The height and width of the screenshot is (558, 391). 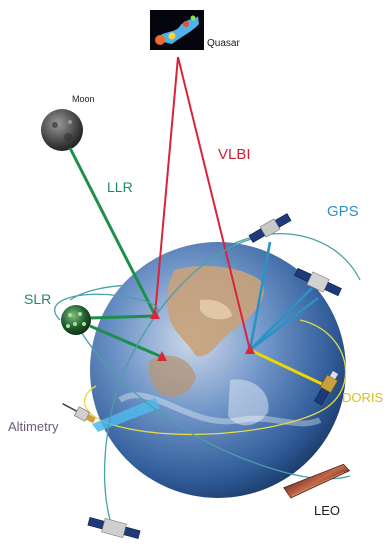 I want to click on orbit-doris, so click(x=215, y=377).